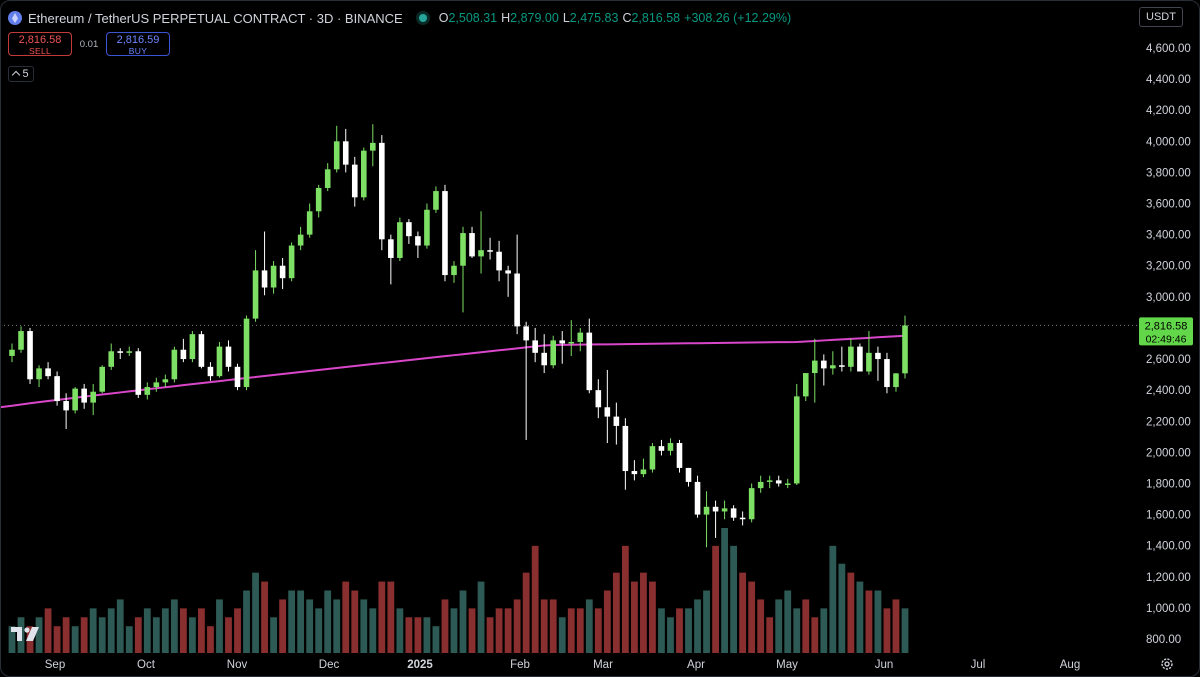 The width and height of the screenshot is (1200, 677). I want to click on y-axis-tick-label: 3,800.00, so click(1168, 173).